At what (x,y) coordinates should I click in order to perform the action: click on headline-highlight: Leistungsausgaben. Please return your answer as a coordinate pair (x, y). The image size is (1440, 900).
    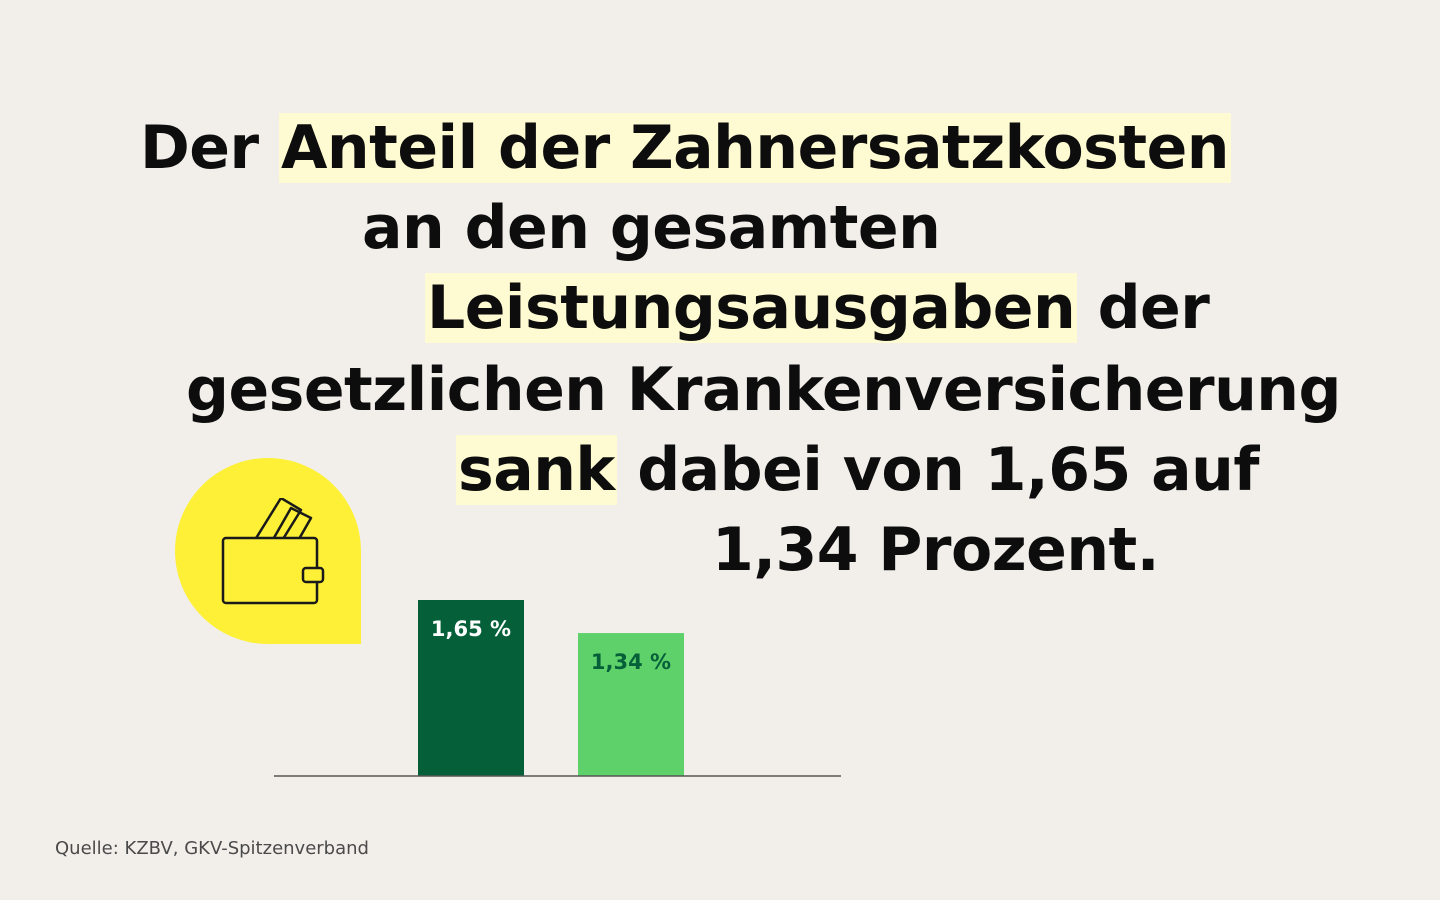
    Looking at the image, I should click on (751, 308).